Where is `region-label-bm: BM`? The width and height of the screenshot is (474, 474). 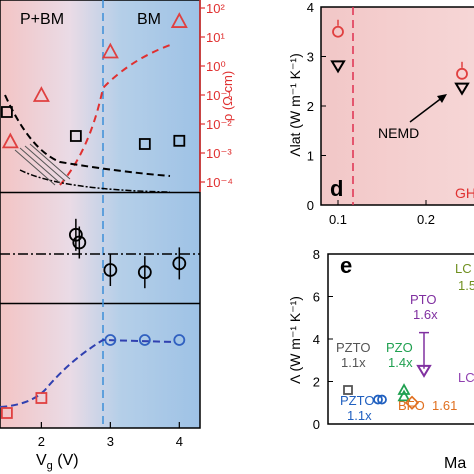 region-label-bm: BM is located at coordinates (149, 19).